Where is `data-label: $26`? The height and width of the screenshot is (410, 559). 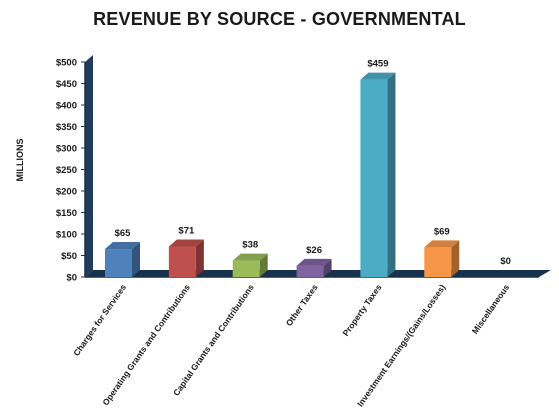
data-label: $26 is located at coordinates (314, 250).